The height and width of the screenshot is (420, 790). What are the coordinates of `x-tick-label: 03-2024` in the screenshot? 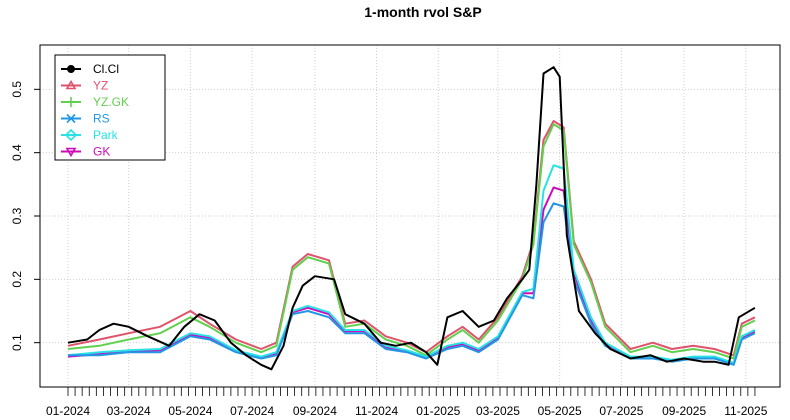 It's located at (129, 411).